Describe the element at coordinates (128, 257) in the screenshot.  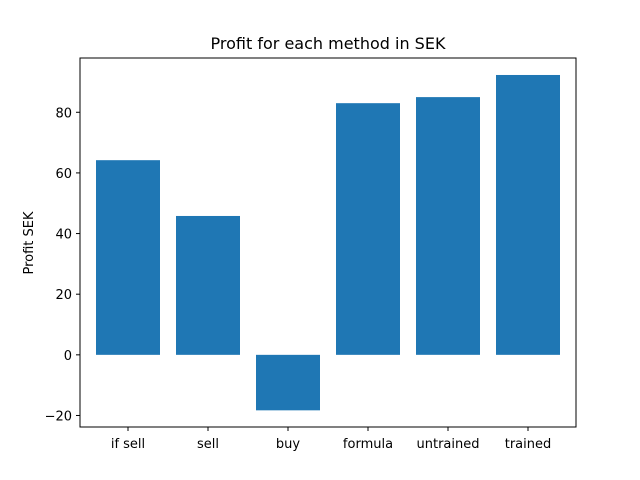
I see `bar-if-sell` at that location.